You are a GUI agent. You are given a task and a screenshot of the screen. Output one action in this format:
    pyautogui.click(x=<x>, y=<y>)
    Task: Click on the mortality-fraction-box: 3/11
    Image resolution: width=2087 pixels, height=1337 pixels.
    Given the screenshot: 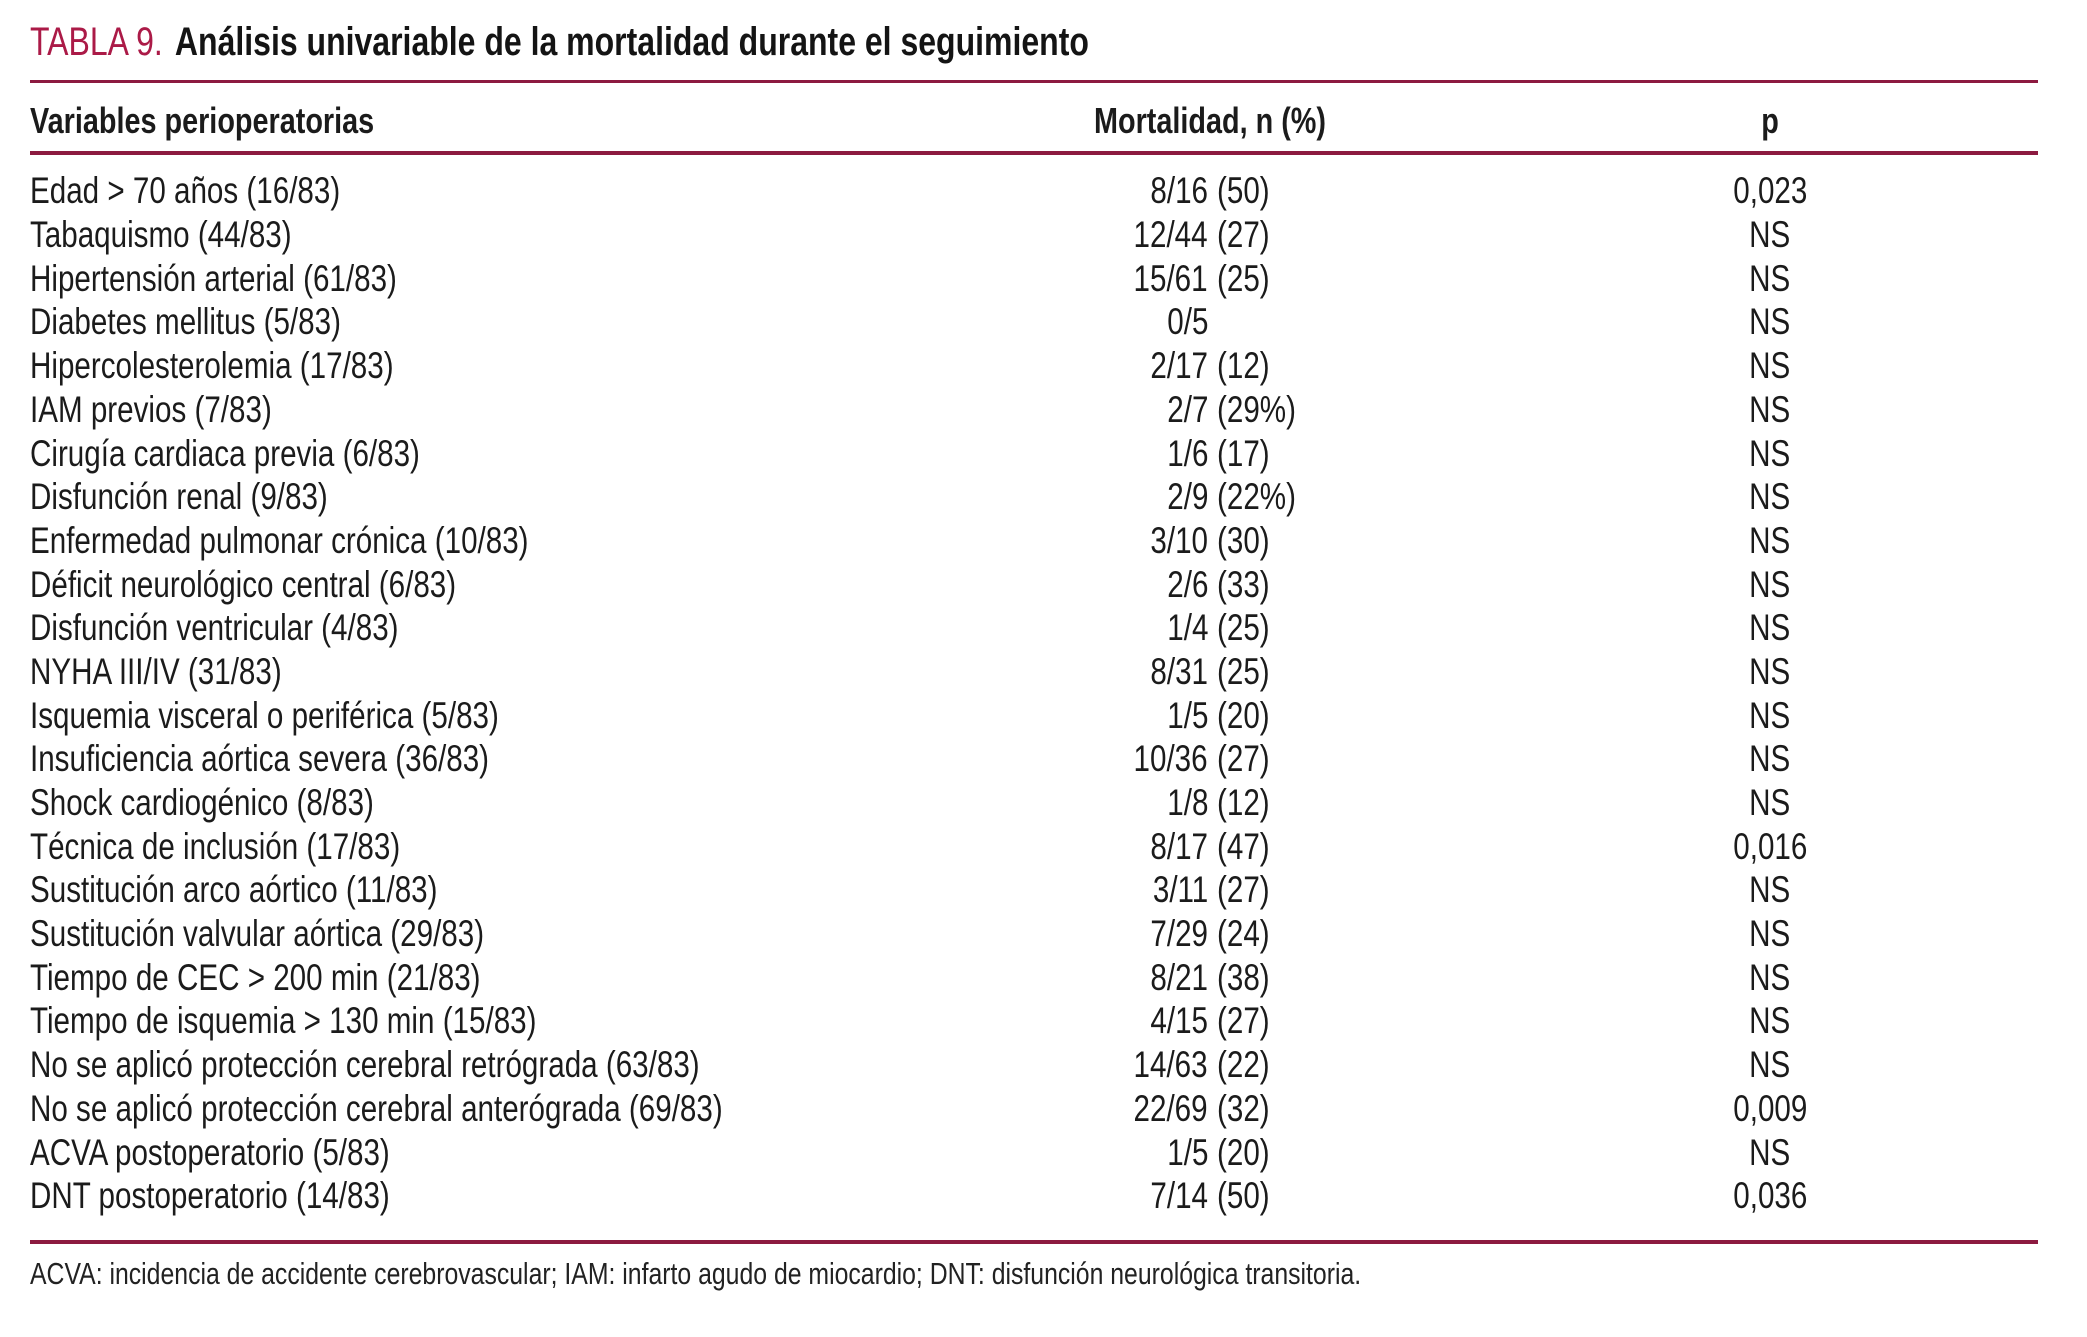 What is the action you would take?
    pyautogui.click(x=1079, y=890)
    